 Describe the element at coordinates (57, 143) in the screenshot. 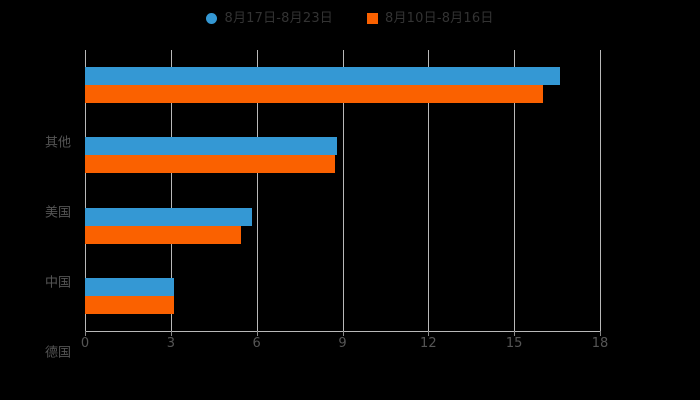

I see `y-axis-label-0: 其他` at that location.